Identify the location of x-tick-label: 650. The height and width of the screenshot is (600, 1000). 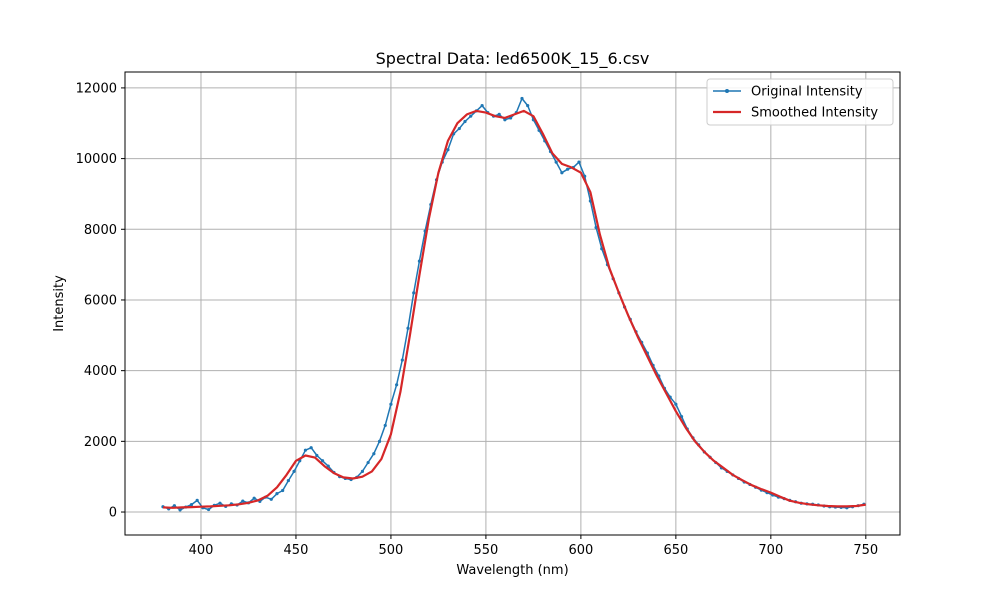
(675, 550).